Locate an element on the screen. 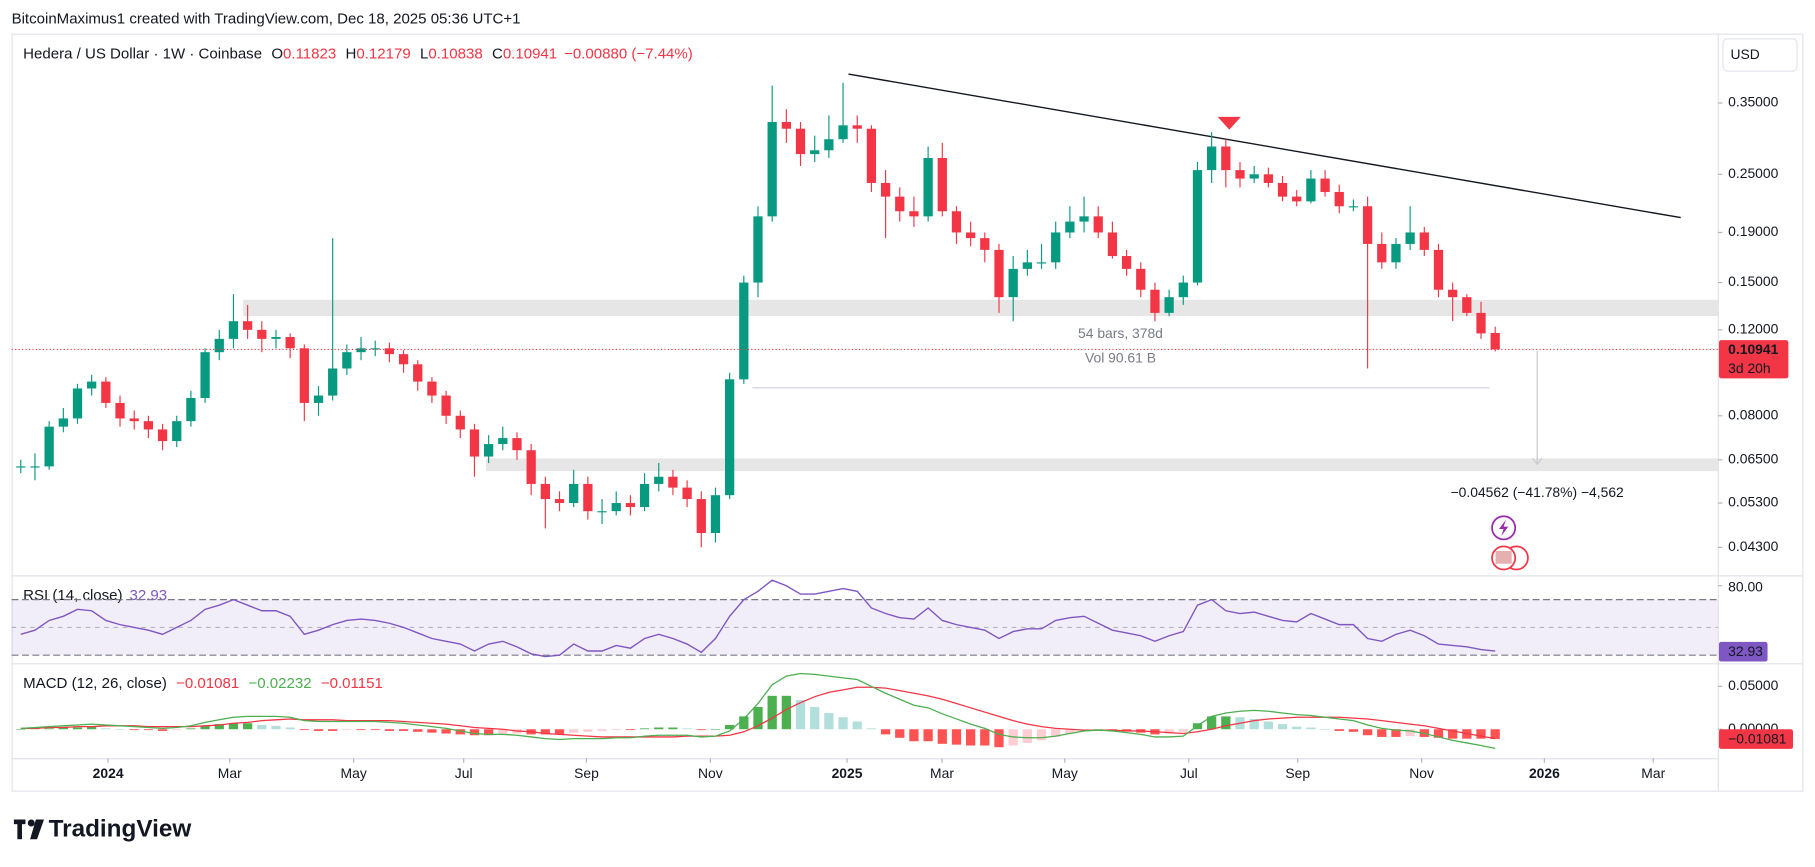  y-tick-label: 0.08000 is located at coordinates (1753, 414).